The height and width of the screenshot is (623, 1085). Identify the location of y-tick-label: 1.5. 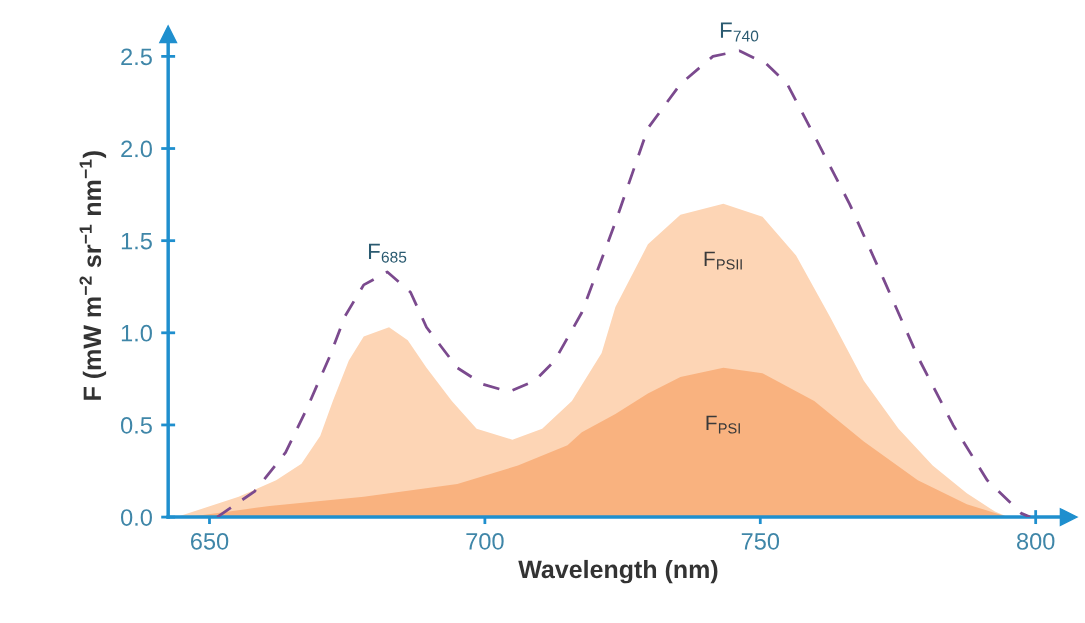
(136, 241).